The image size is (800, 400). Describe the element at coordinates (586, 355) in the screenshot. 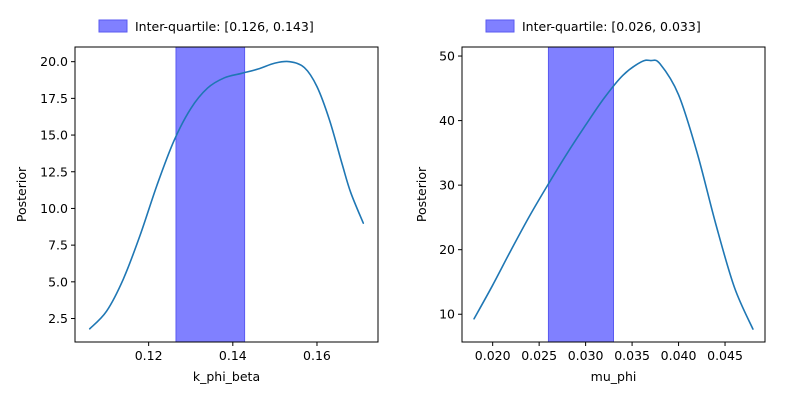

I see `right-x-tick-label: 0.030` at that location.